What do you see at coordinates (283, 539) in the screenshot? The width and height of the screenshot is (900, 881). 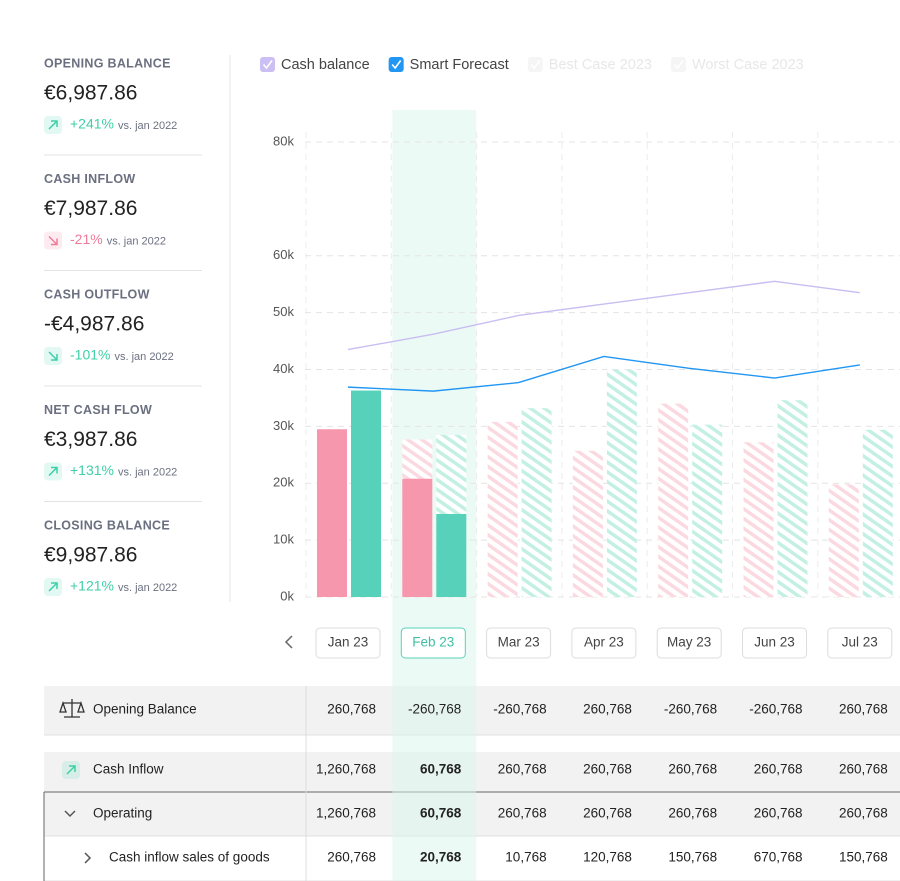 I see `y-tick-label: 10k` at bounding box center [283, 539].